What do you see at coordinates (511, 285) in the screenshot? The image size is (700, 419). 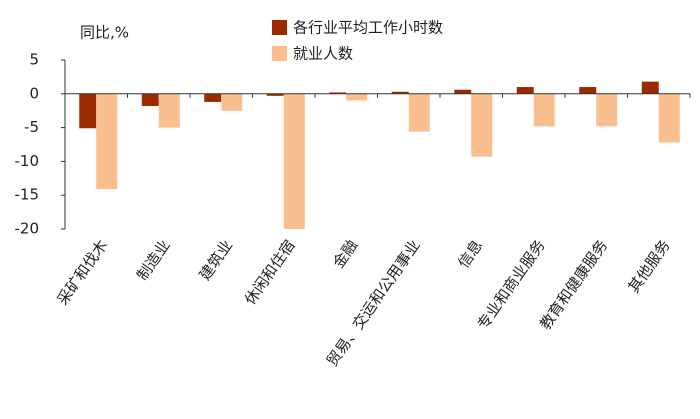 I see `x-tick-label: 专业和商业服务` at bounding box center [511, 285].